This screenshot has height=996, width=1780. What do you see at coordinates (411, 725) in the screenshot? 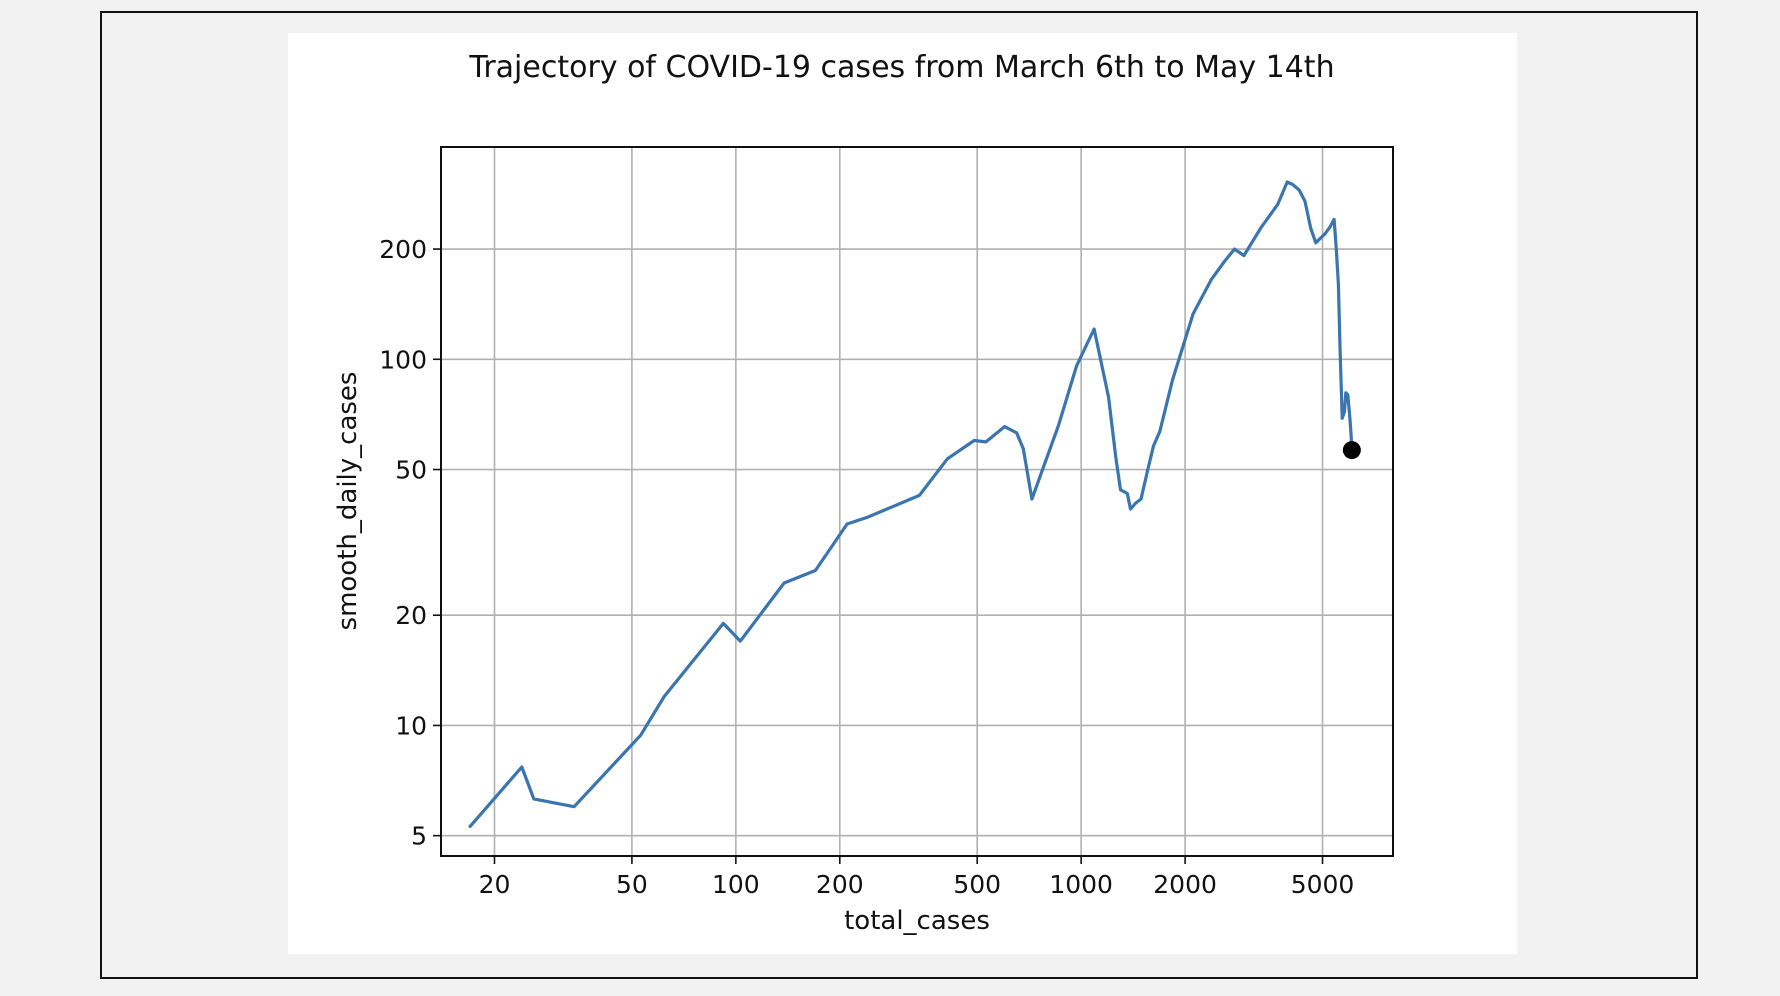
I see `y-tick-label: 10` at bounding box center [411, 725].